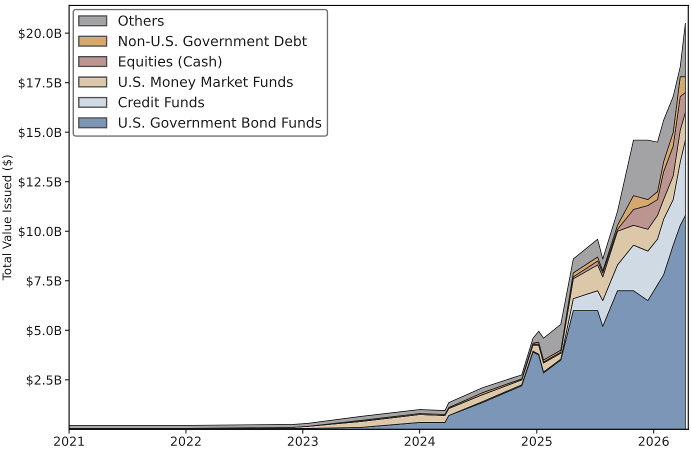 The height and width of the screenshot is (451, 691). I want to click on legend-label: Non-U.S. Government Debt, so click(213, 41).